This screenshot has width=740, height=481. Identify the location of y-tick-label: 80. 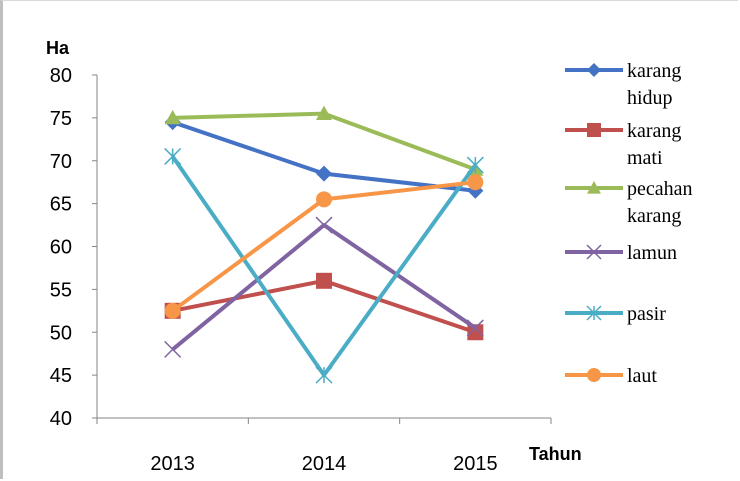
(61, 76).